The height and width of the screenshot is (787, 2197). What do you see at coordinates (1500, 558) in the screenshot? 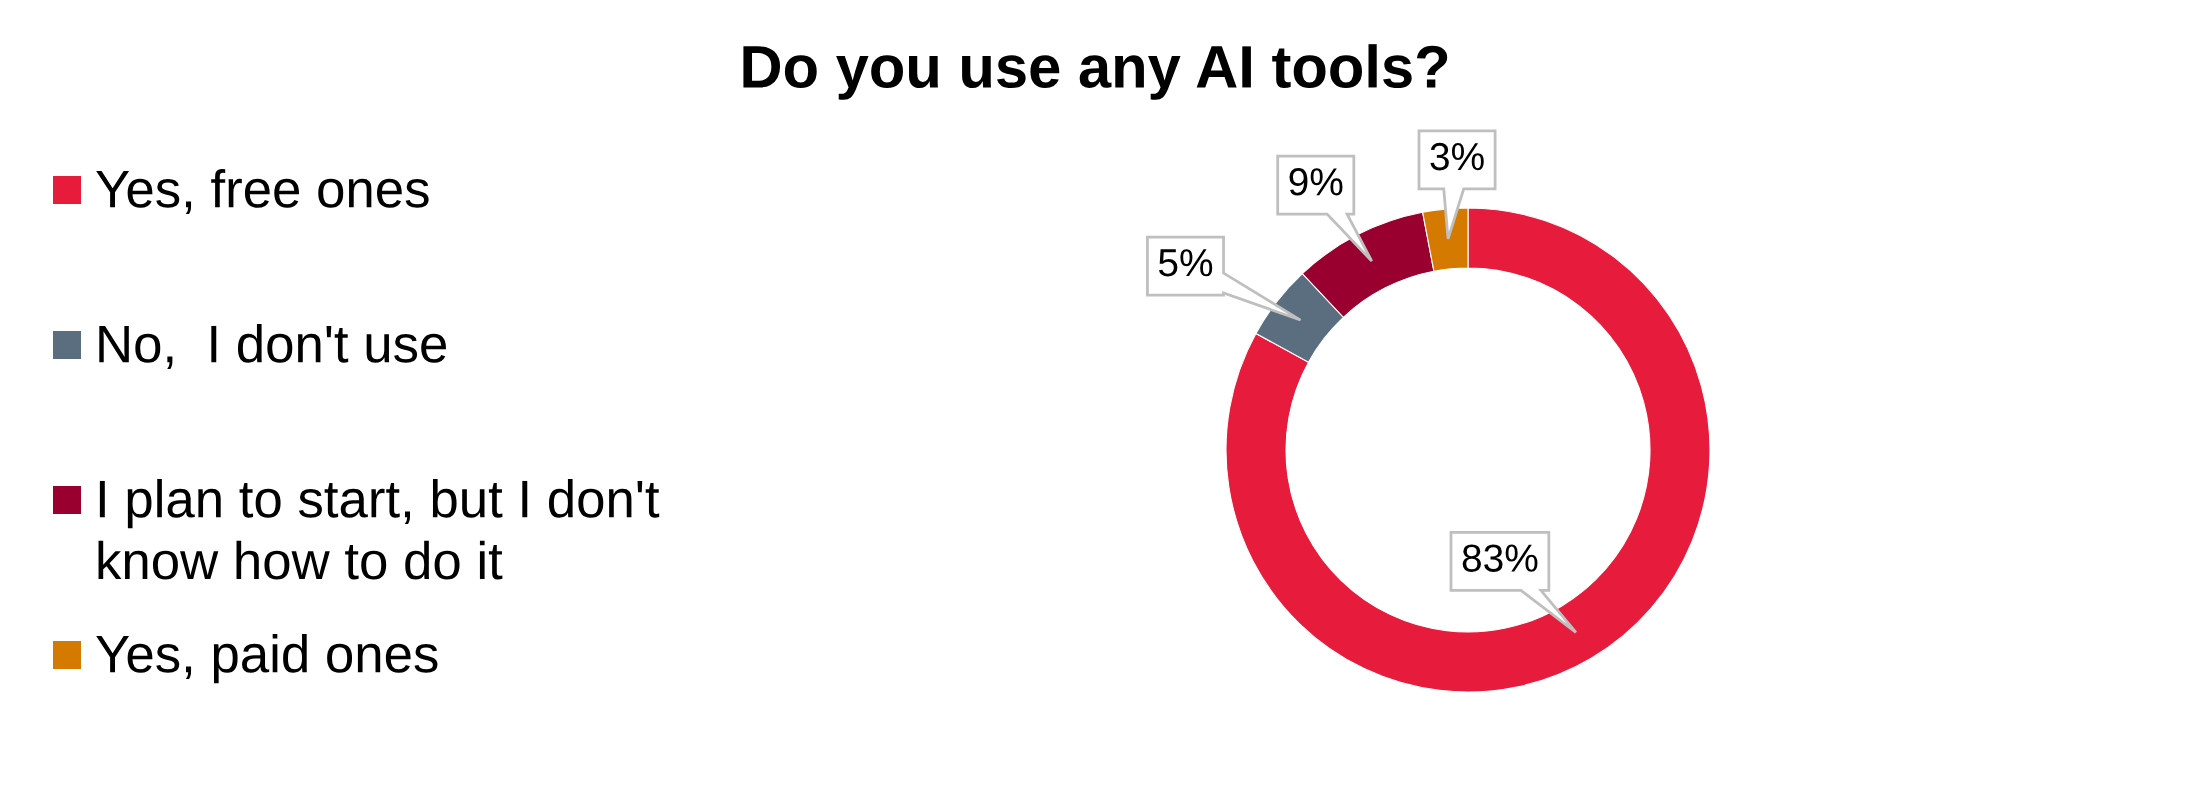
I see `data-label: 83%` at bounding box center [1500, 558].